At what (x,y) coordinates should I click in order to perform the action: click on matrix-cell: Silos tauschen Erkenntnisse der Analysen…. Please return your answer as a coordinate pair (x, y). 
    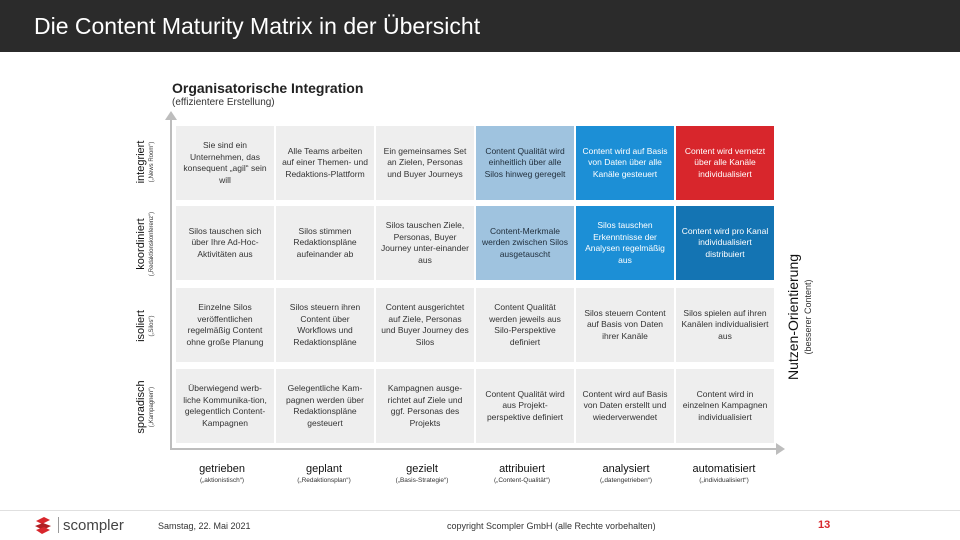
    Looking at the image, I should click on (625, 243).